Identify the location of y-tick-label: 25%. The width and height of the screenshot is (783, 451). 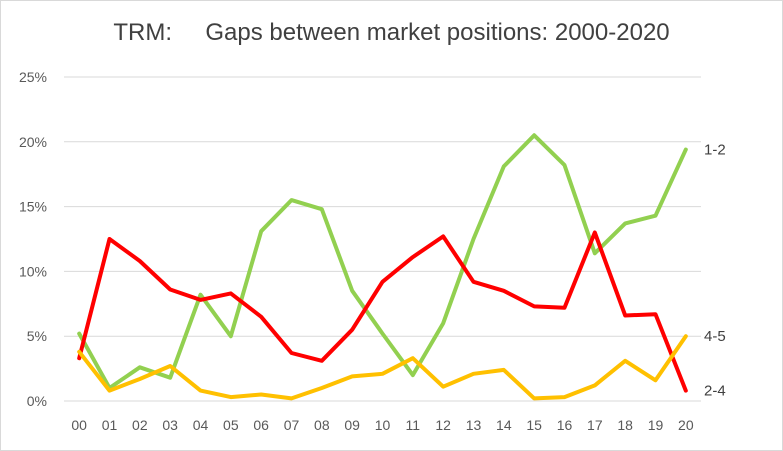
(33, 77).